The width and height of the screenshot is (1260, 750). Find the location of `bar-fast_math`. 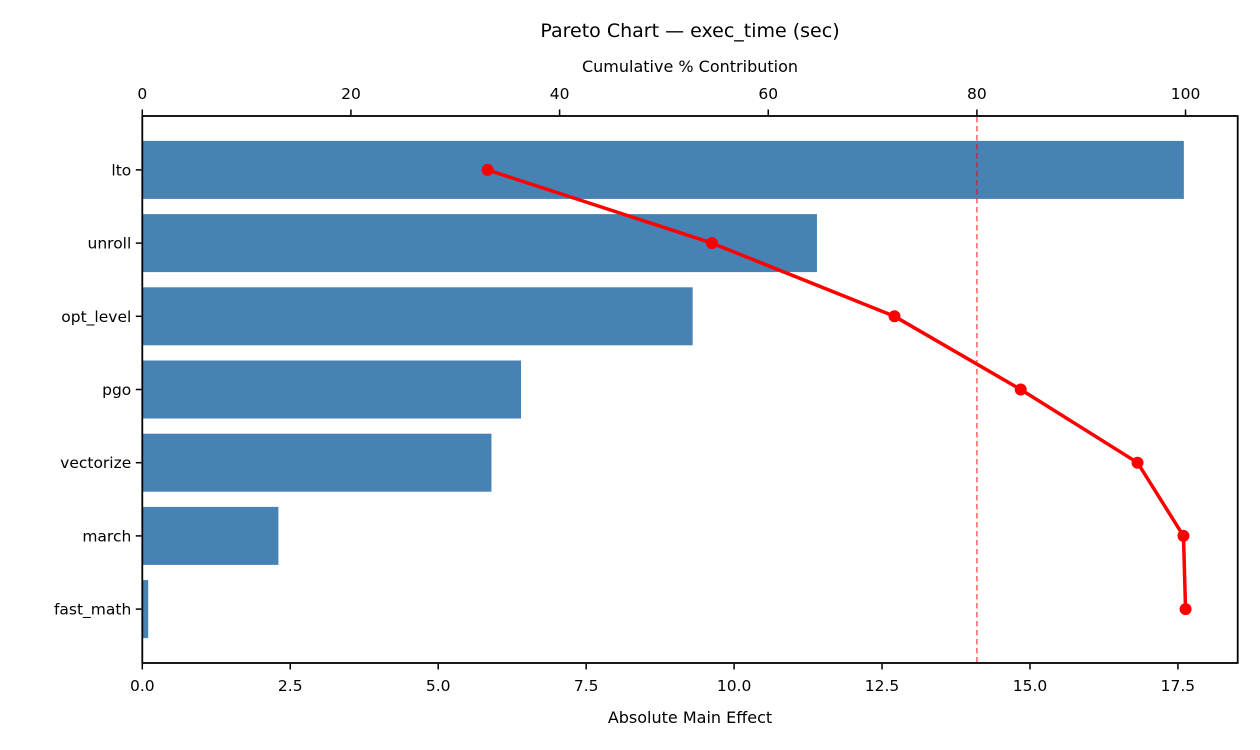

bar-fast_math is located at coordinates (145, 609).